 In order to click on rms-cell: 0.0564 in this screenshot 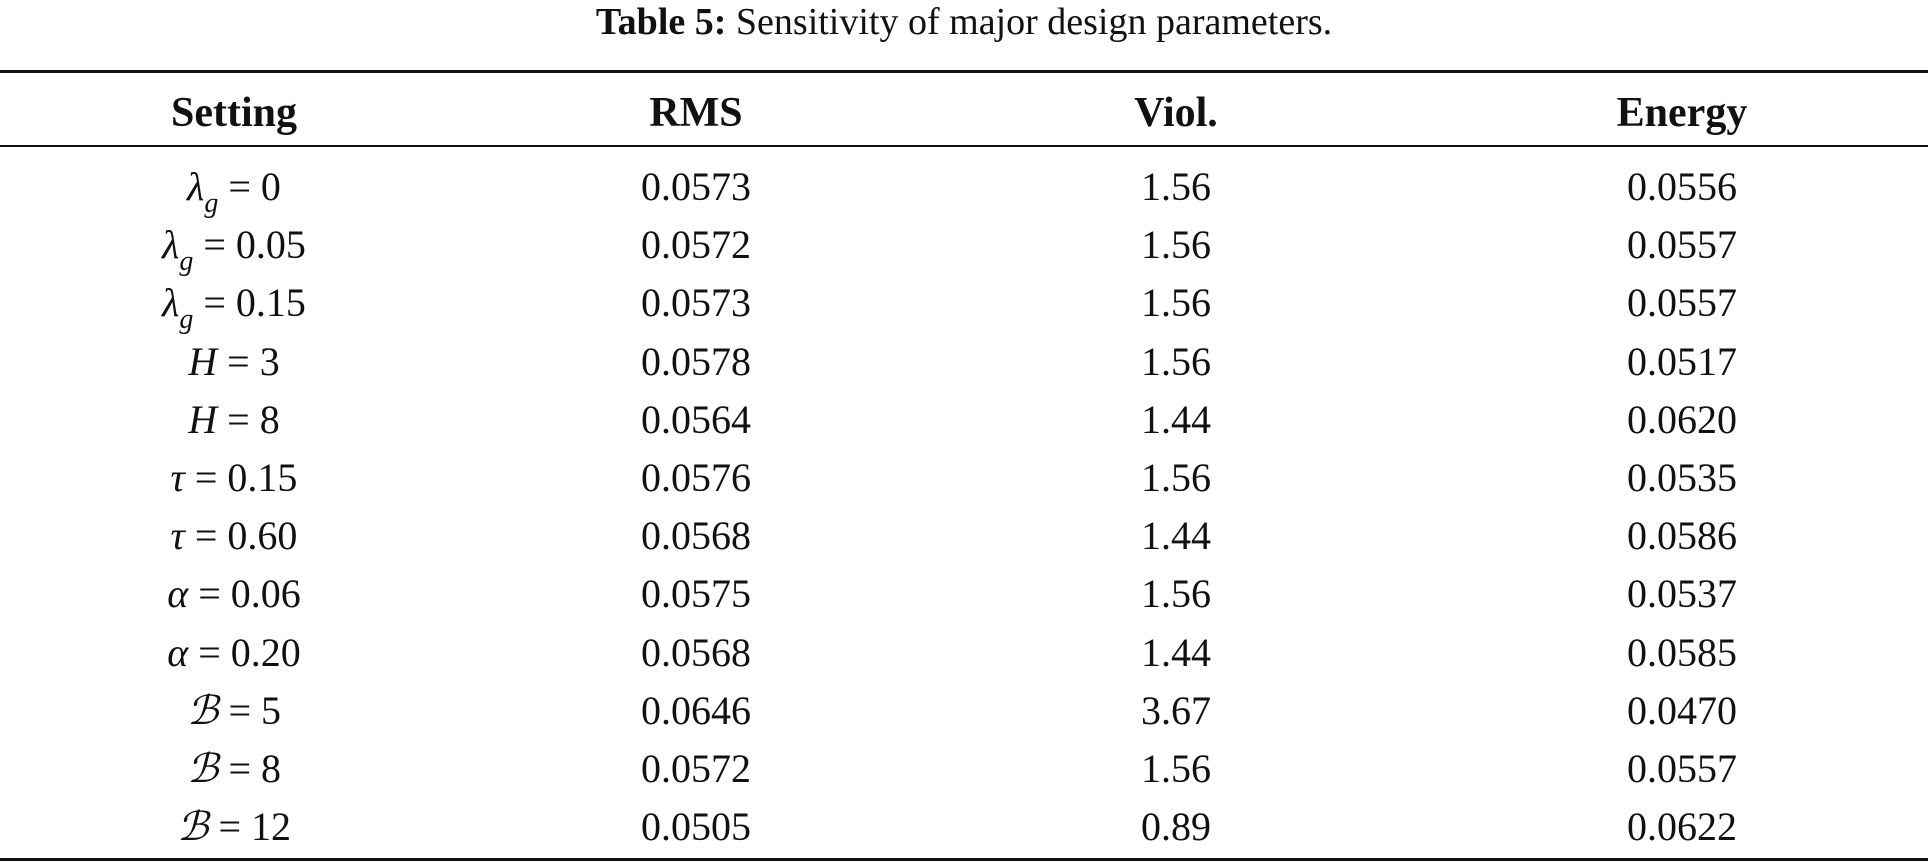, I will do `click(696, 419)`.